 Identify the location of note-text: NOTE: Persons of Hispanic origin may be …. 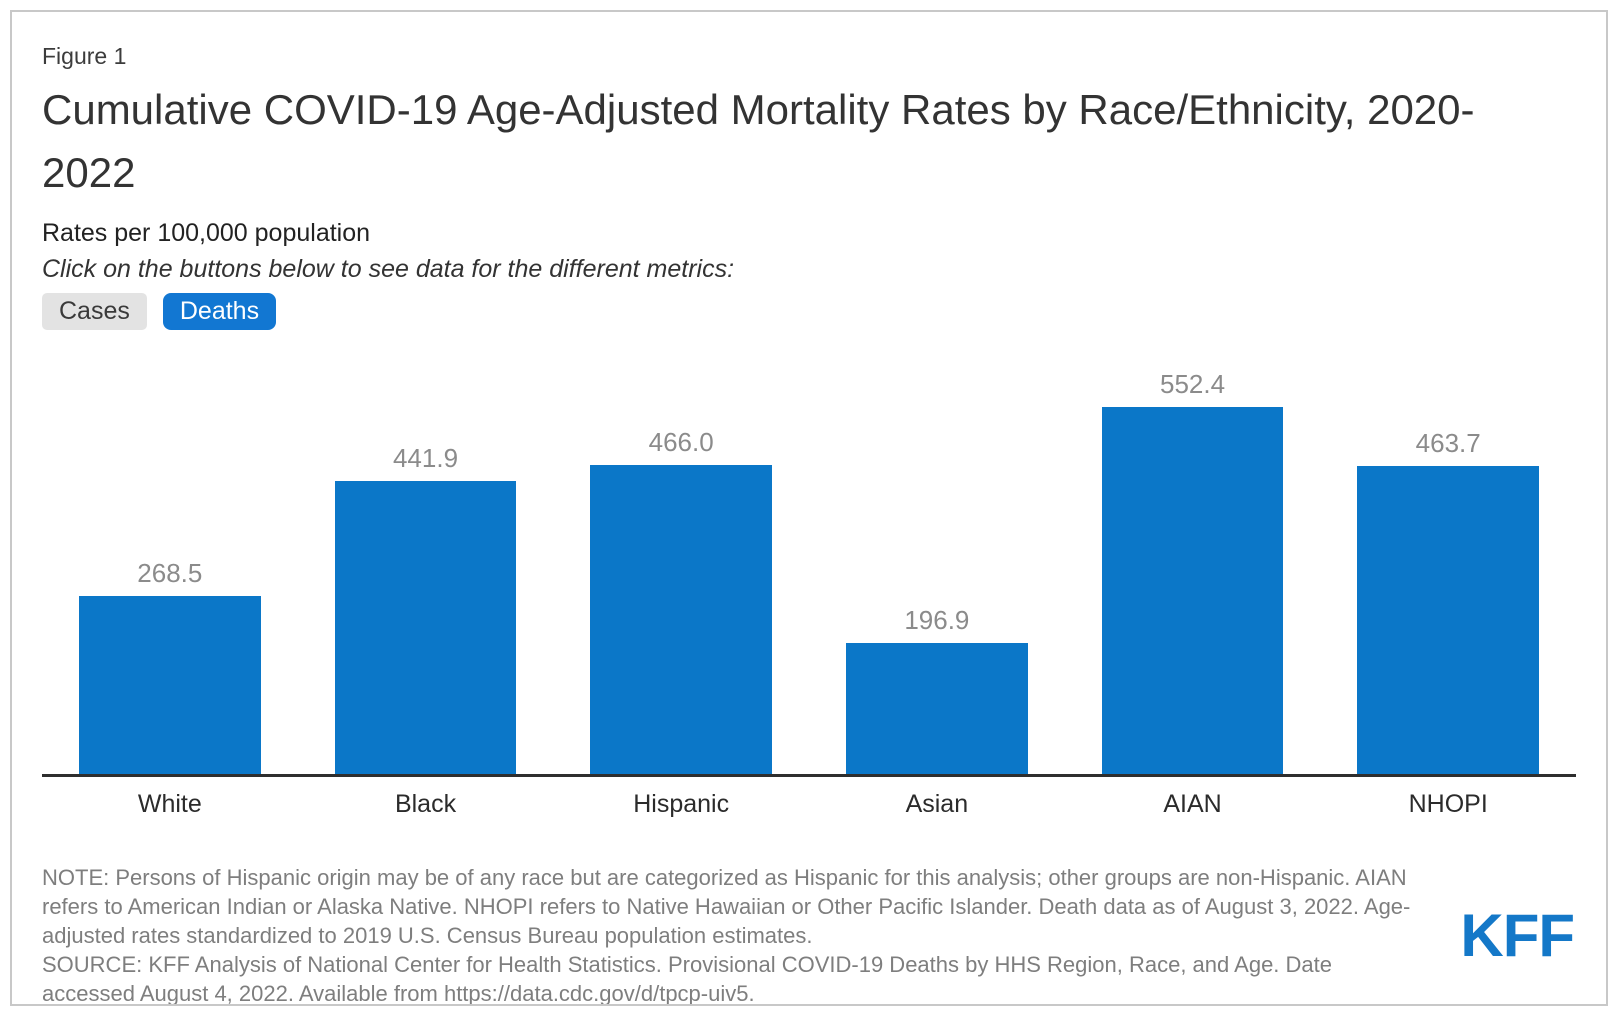
(726, 906).